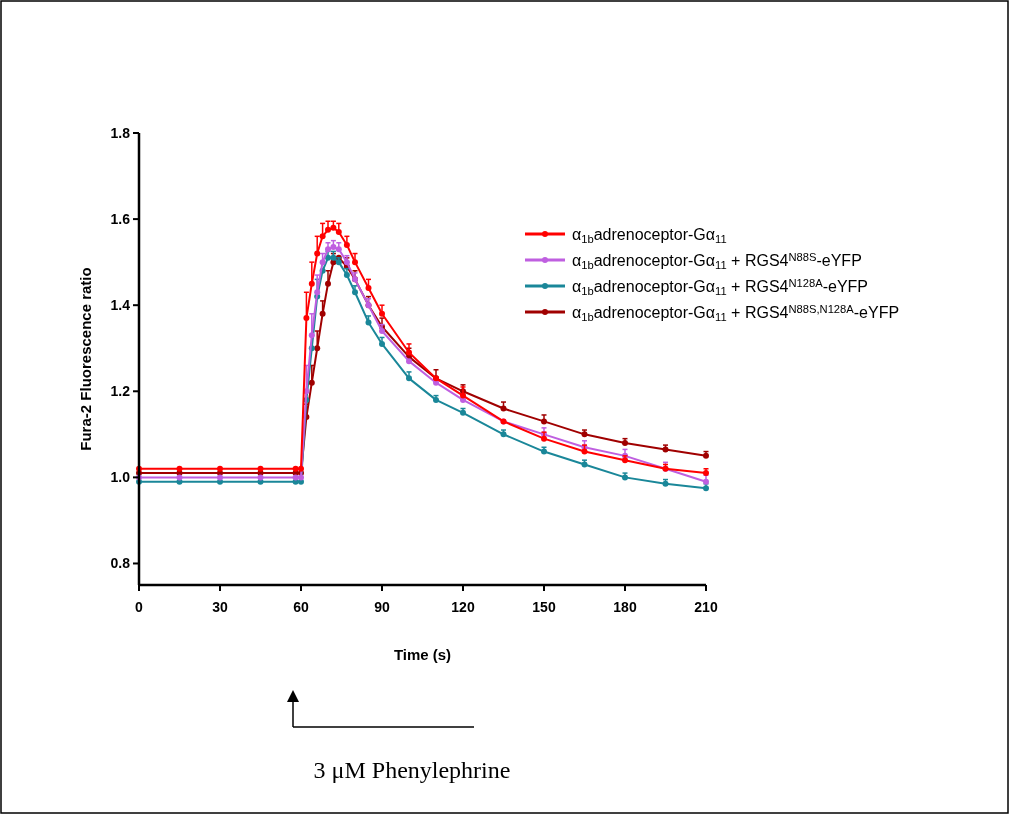 The height and width of the screenshot is (816, 1011). Describe the element at coordinates (717, 261) in the screenshot. I see `legend-label: α$_{1b}$adrenoceptor-Gα$_{11}$ + RGS4$^{N88S}$-eYFP` at that location.